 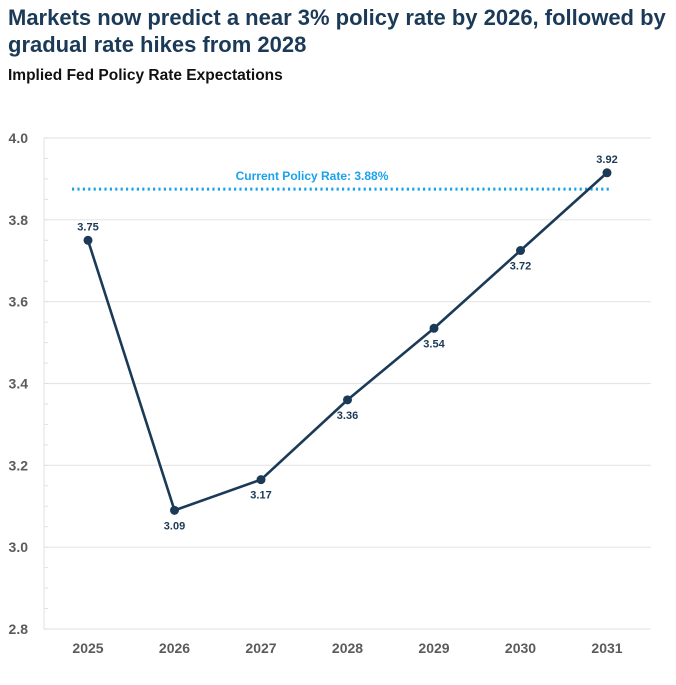 I want to click on data-label: 3.75, so click(x=87, y=227).